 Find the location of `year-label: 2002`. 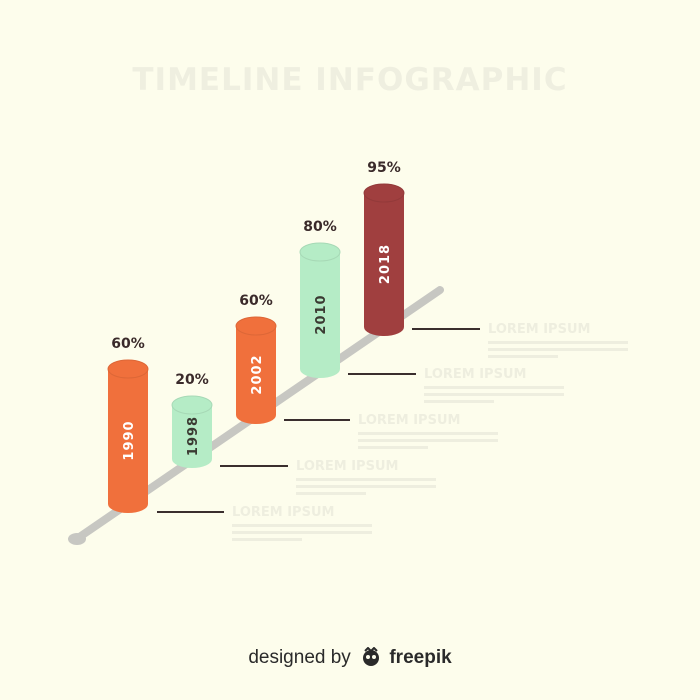

year-label: 2002 is located at coordinates (257, 374).